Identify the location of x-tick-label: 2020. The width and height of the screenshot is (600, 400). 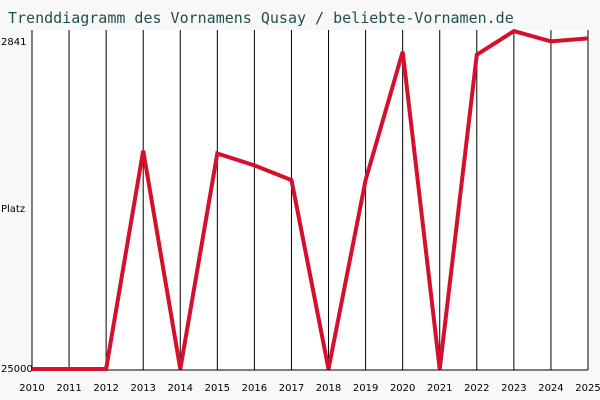
(402, 388).